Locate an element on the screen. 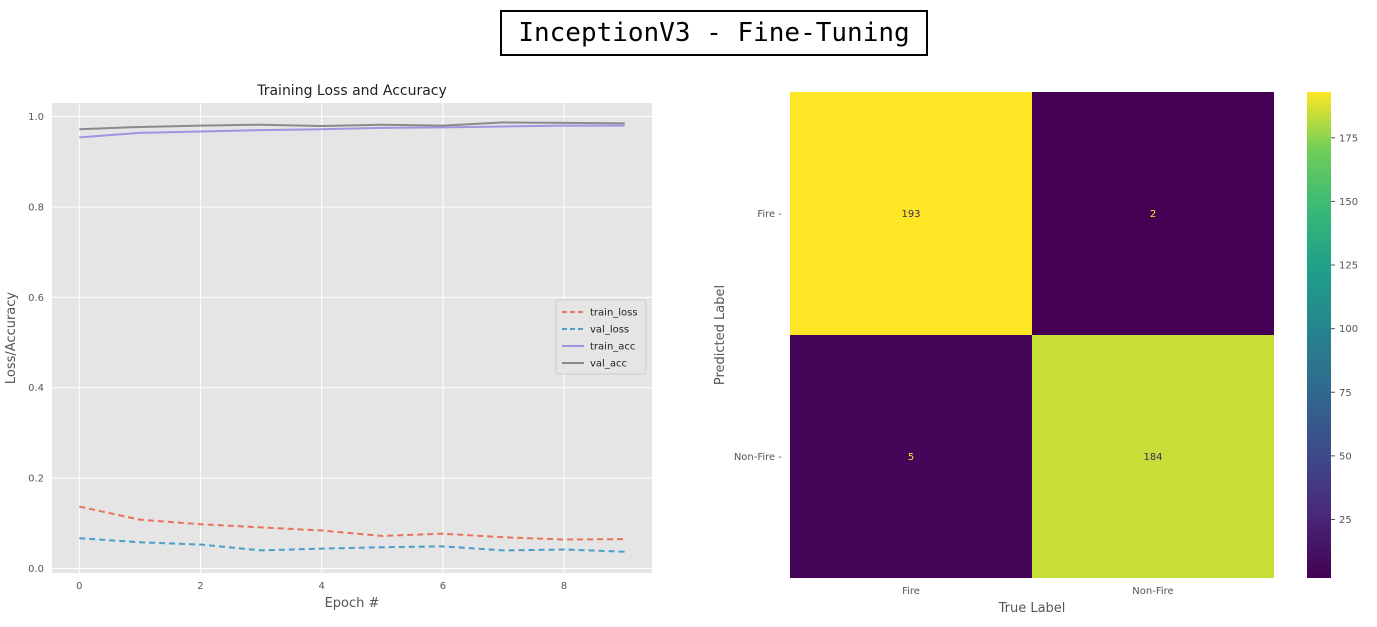 This screenshot has height=627, width=1377. cell-value: 193 is located at coordinates (910, 214).